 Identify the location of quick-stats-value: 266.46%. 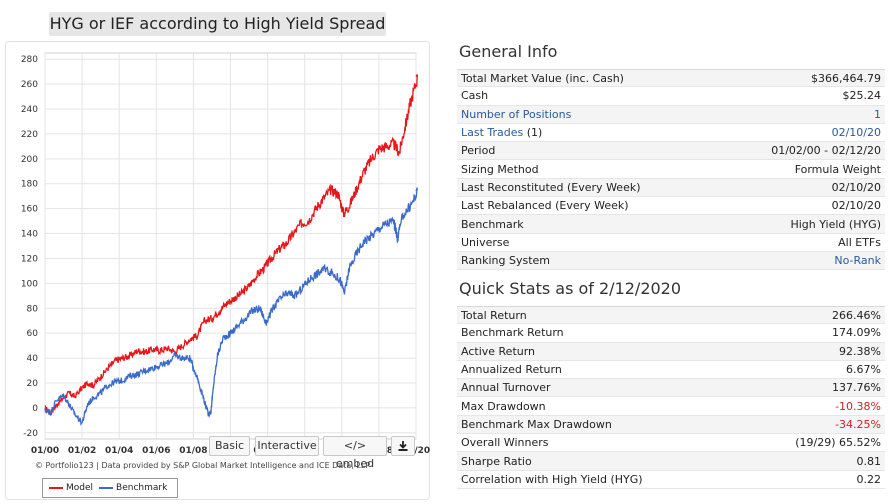
(856, 315).